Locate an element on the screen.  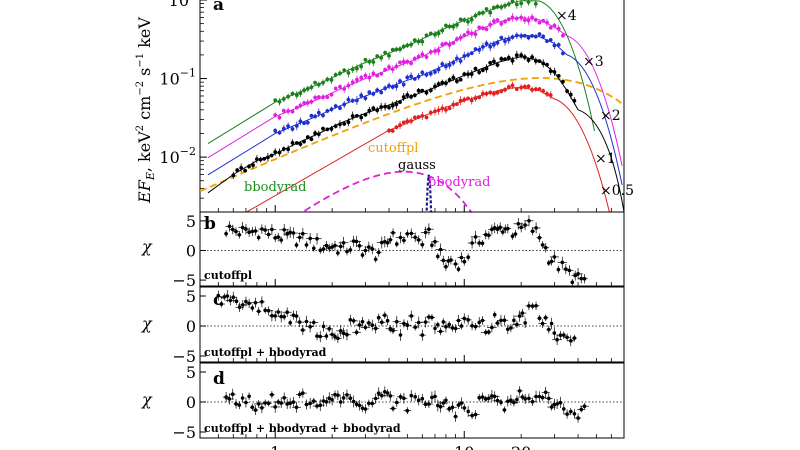
panel-b-y-axis-label: χ is located at coordinates (147, 246).